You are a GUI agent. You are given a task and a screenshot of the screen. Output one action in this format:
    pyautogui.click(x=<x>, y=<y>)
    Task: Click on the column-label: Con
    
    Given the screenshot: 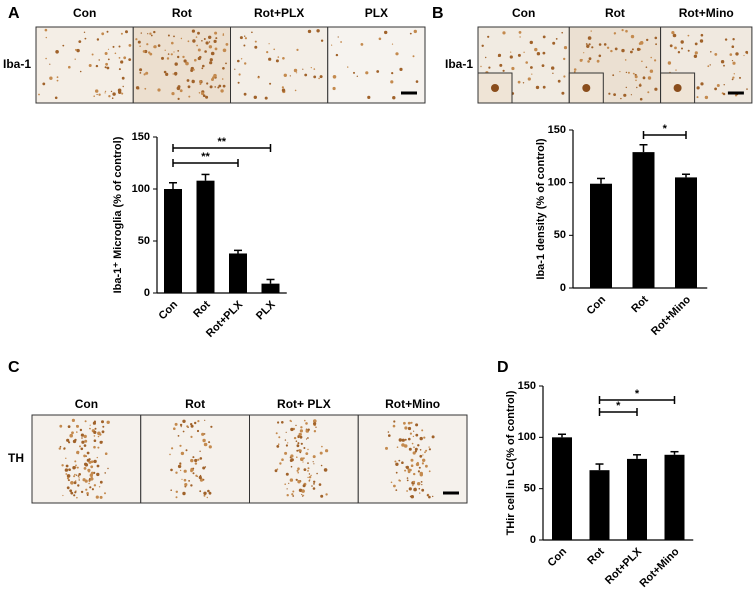 What is the action you would take?
    pyautogui.click(x=523, y=13)
    